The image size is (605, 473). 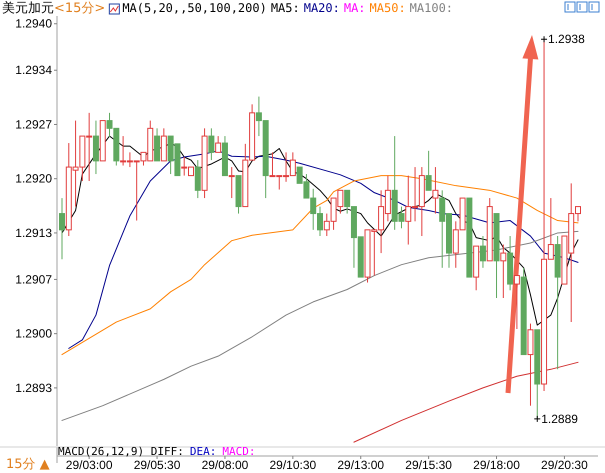 I want to click on text: MA100:, so click(x=432, y=8).